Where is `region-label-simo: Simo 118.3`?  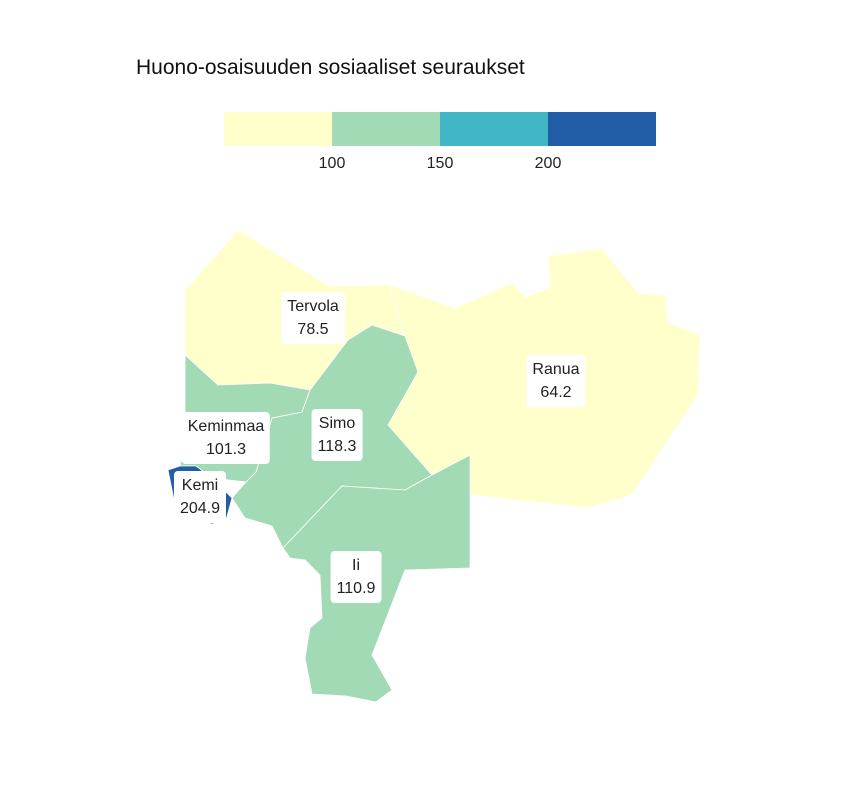 region-label-simo: Simo 118.3 is located at coordinates (337, 435).